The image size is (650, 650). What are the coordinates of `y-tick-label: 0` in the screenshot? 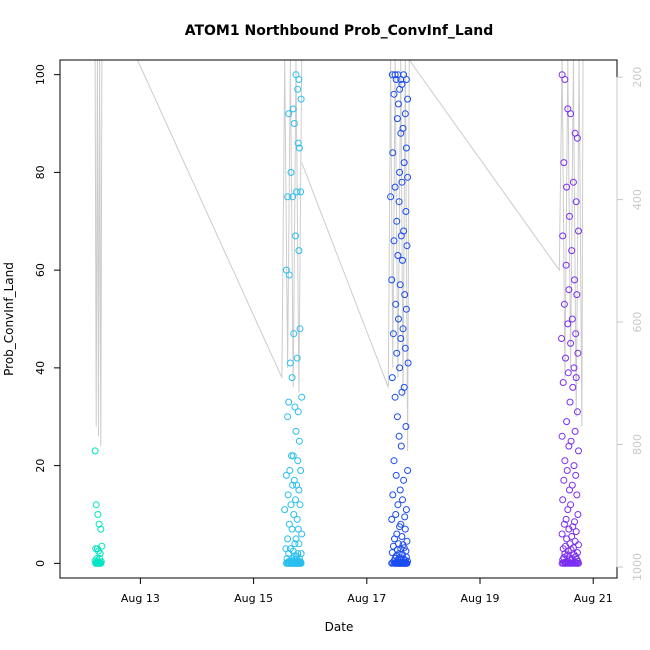 It's located at (40, 563).